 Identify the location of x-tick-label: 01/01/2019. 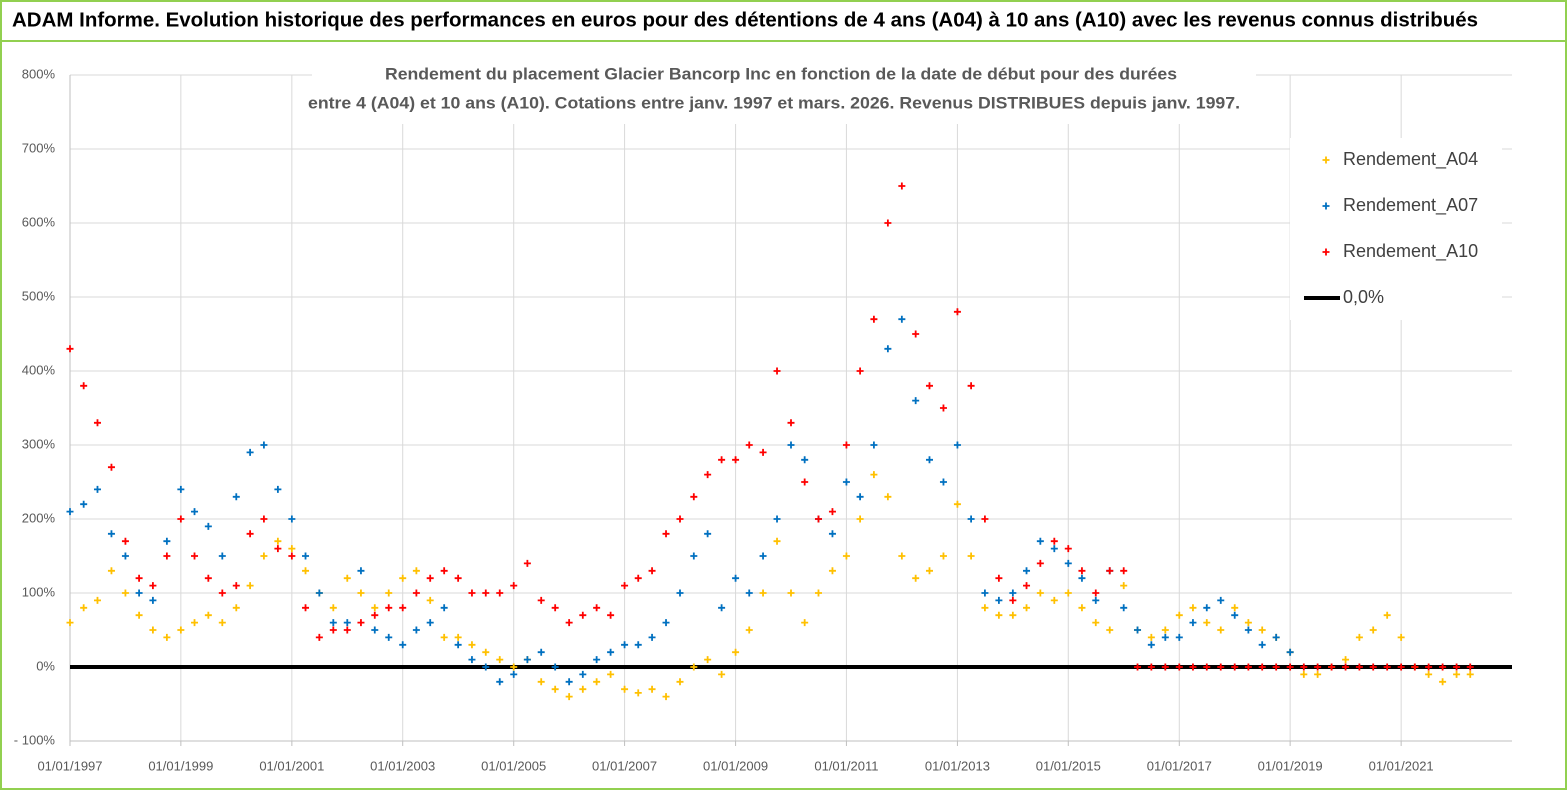
(1290, 765).